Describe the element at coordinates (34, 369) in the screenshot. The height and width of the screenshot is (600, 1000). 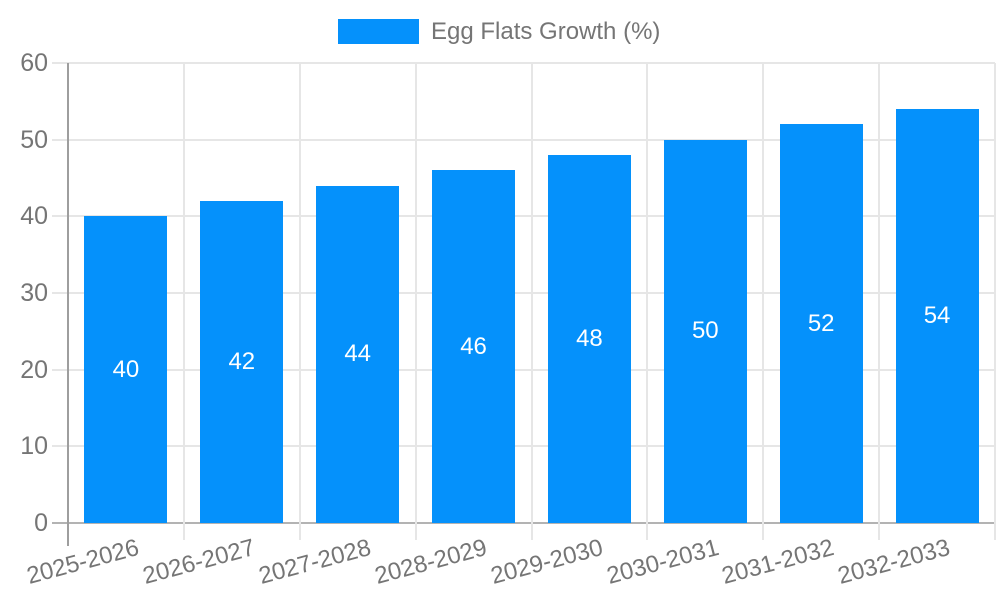
I see `y-tick-label: 20` at that location.